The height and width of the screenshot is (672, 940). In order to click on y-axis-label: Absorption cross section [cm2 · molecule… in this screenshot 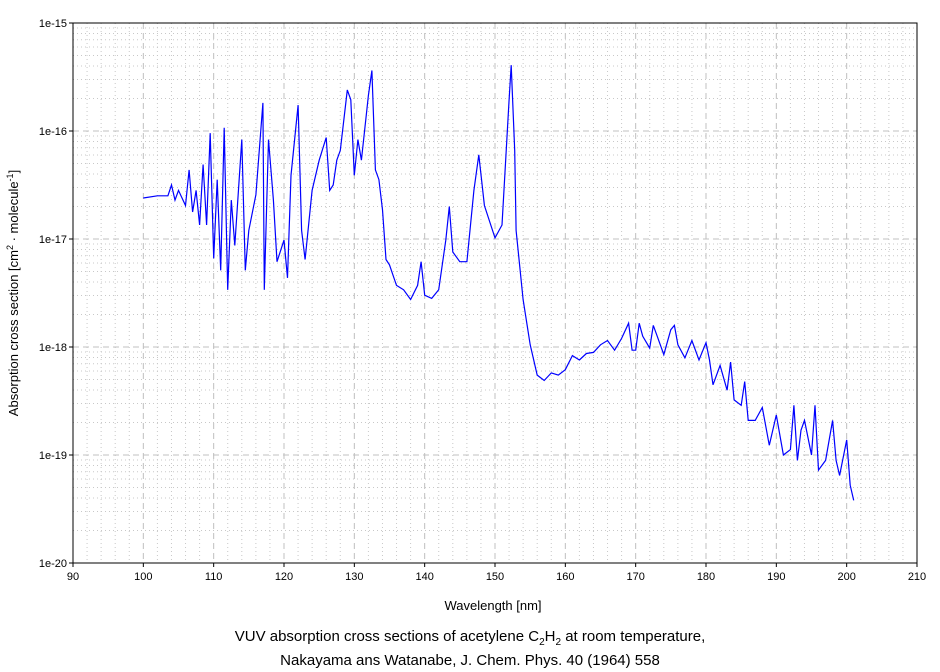, I will do `click(13, 293)`.